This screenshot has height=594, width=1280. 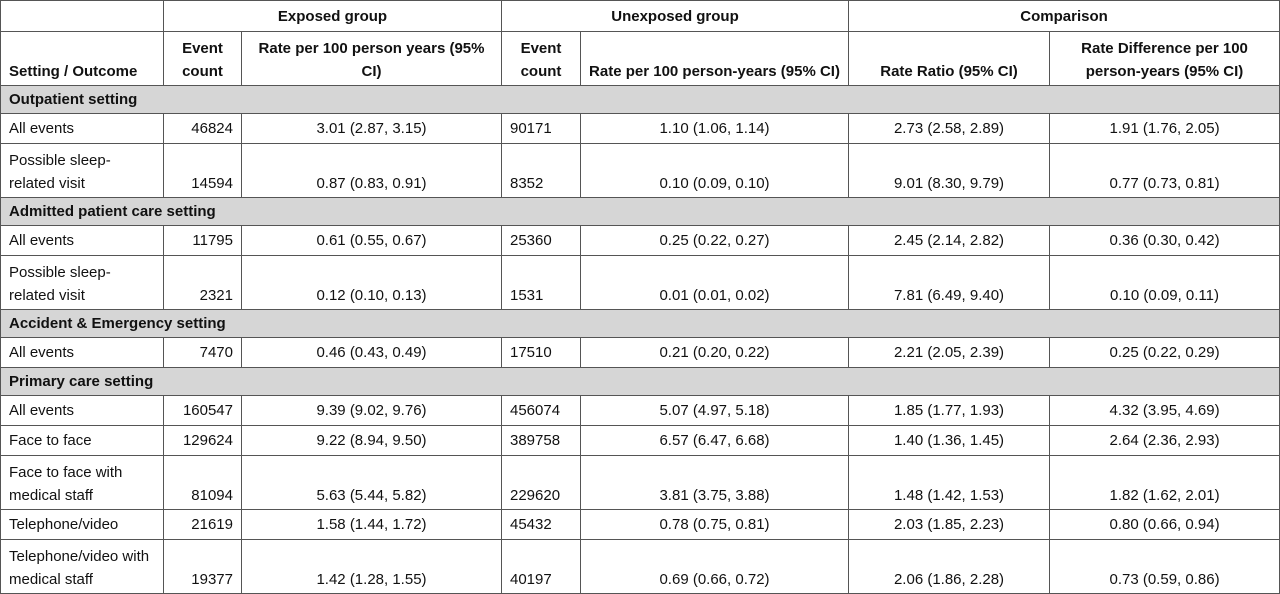 I want to click on section-row-outpatient: Outpatient setting, so click(x=640, y=99).